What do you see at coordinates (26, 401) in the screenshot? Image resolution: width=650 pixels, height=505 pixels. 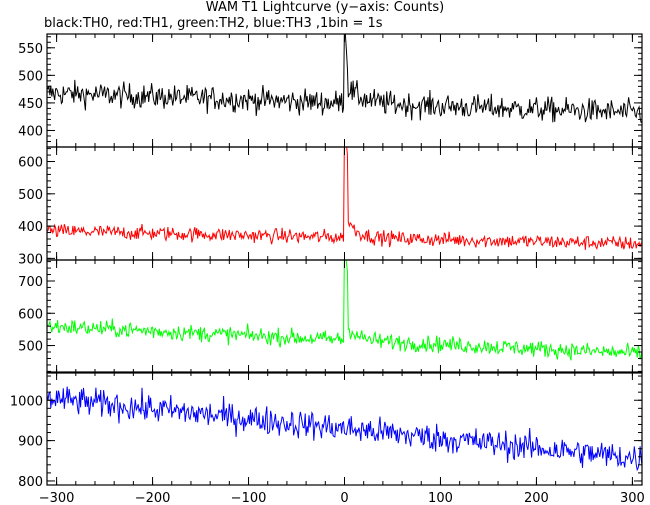 I see `y-tick-label: 1000` at bounding box center [26, 401].